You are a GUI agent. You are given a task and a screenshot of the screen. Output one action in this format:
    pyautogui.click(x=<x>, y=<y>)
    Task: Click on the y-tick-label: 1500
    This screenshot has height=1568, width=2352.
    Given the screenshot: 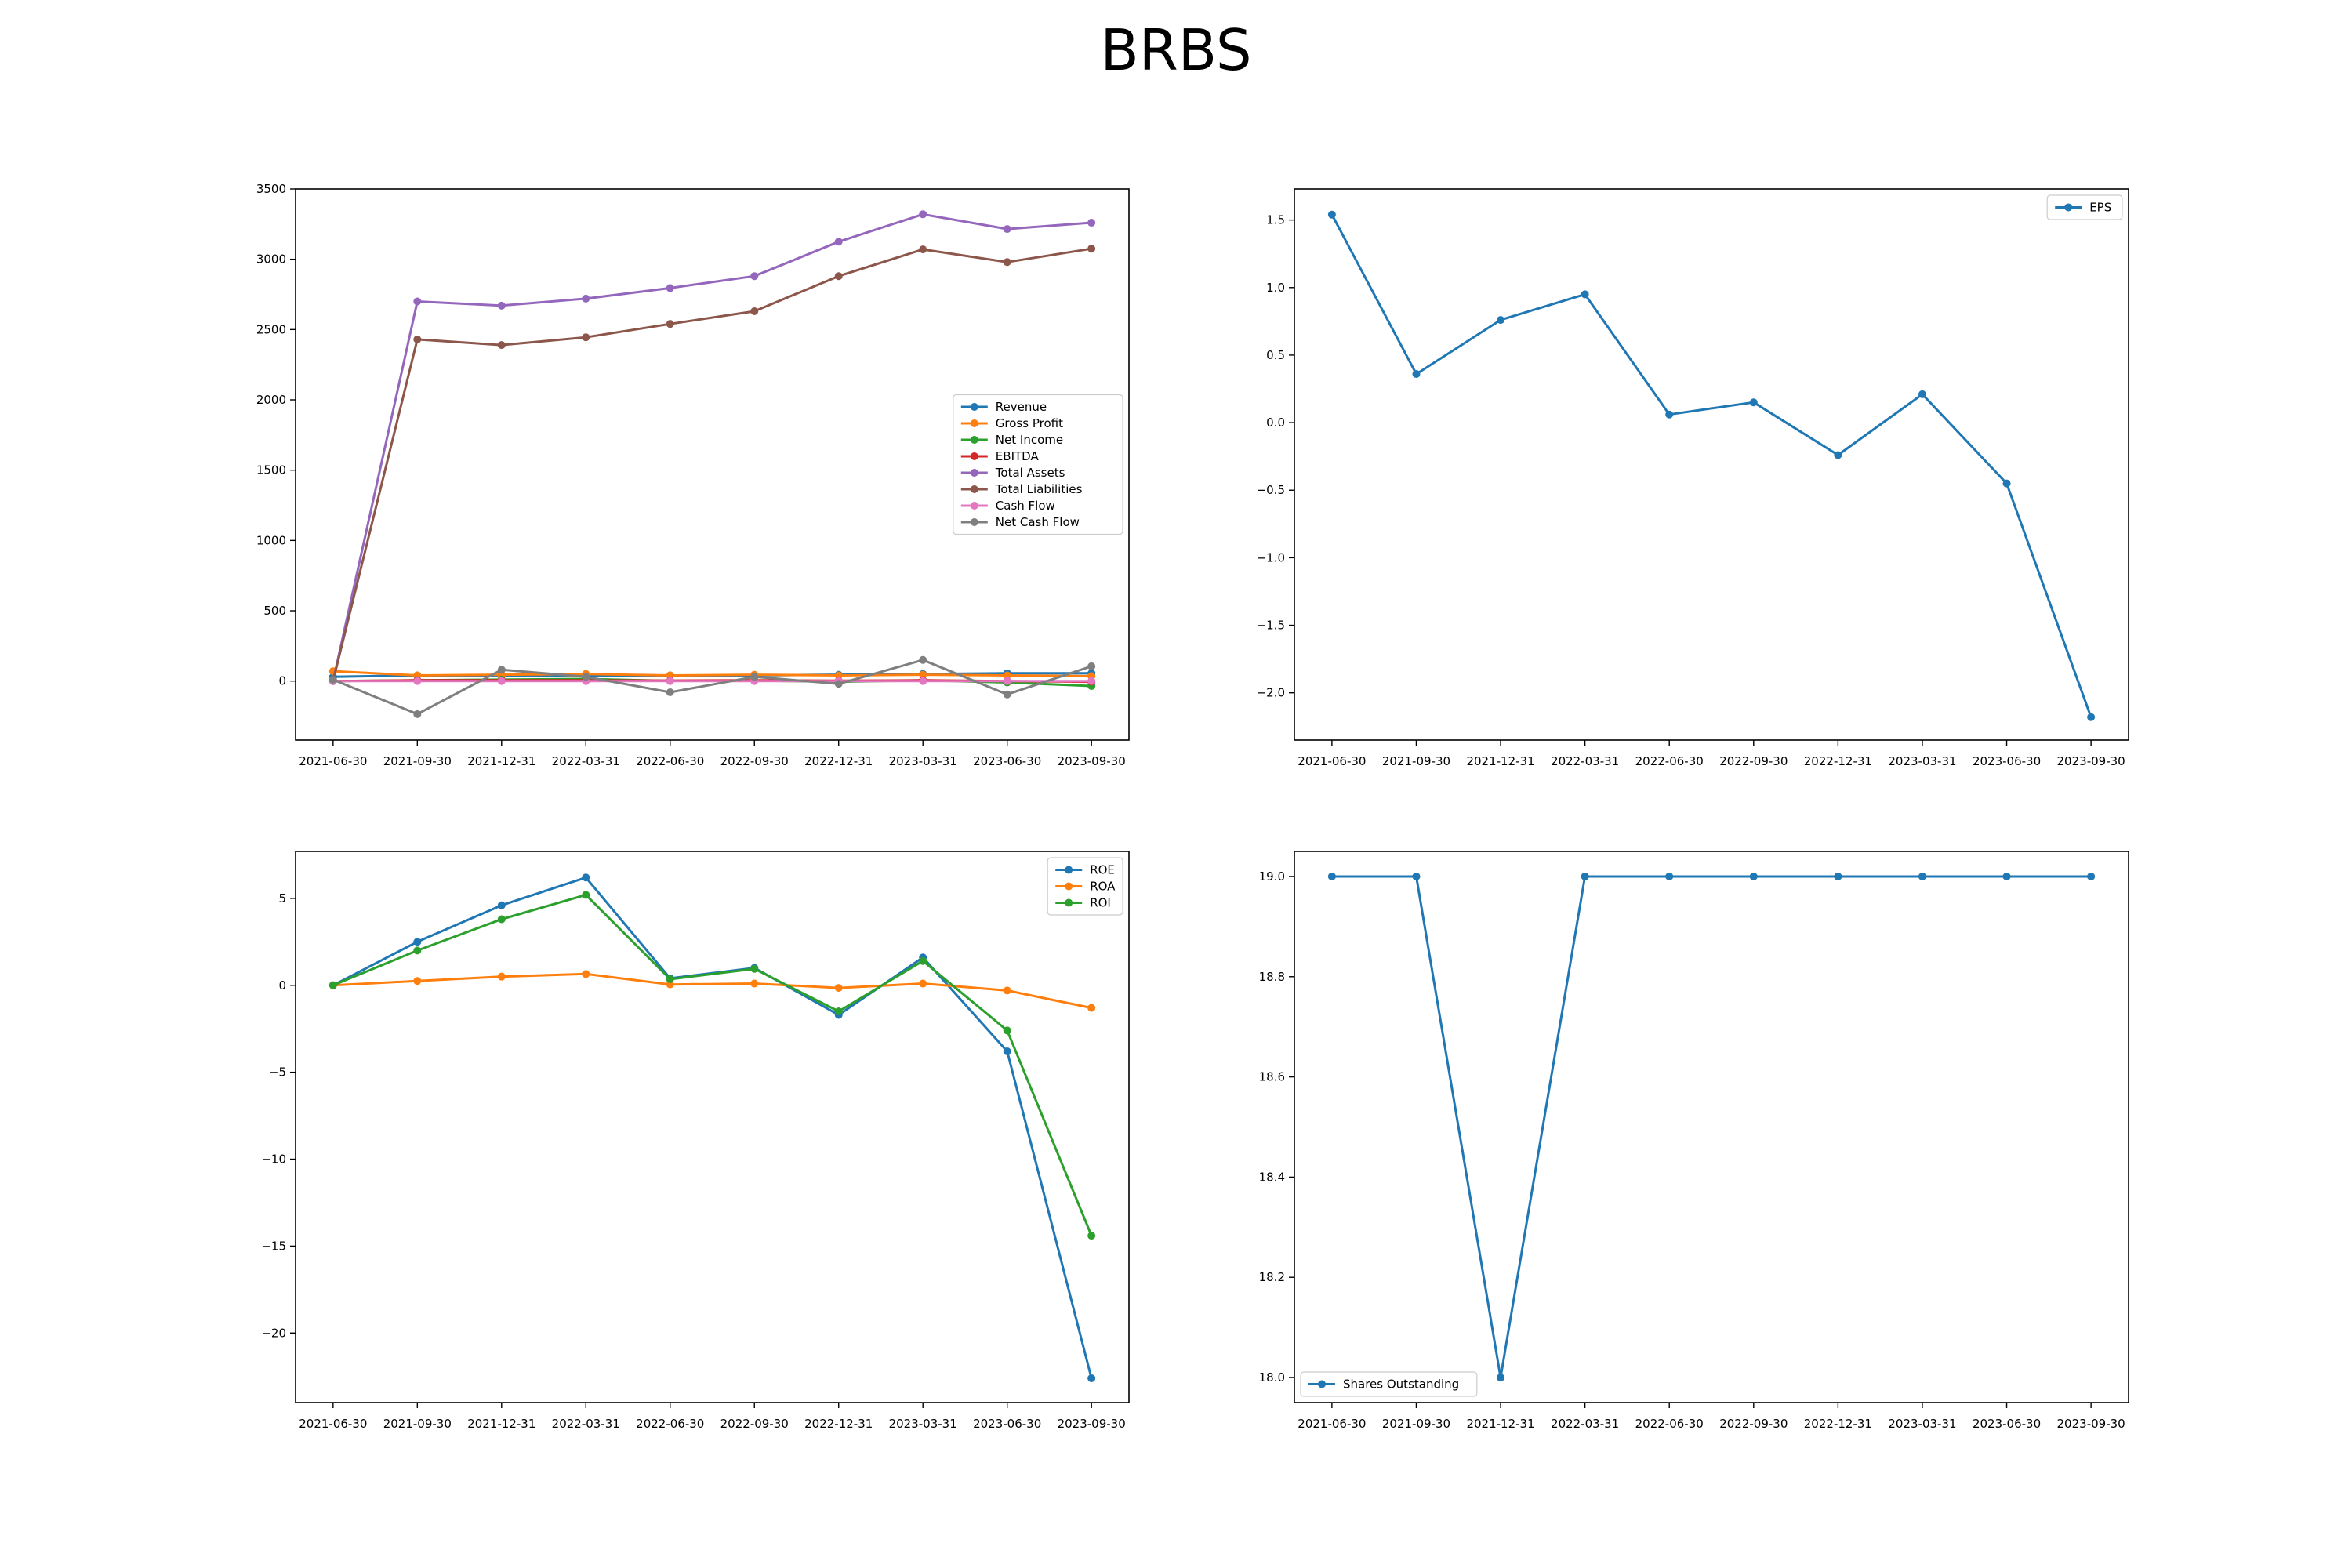 What is the action you would take?
    pyautogui.click(x=271, y=470)
    